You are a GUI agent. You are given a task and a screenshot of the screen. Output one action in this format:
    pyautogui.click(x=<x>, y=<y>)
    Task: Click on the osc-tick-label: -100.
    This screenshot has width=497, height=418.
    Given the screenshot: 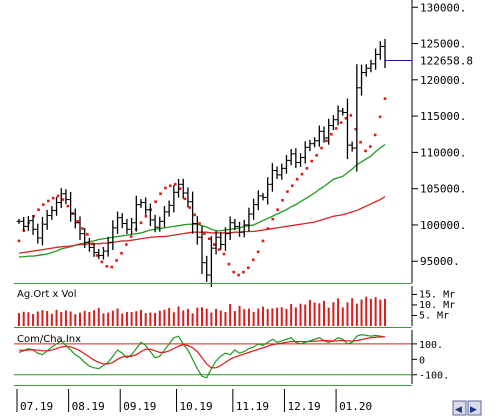 What is the action you would take?
    pyautogui.click(x=434, y=376)
    